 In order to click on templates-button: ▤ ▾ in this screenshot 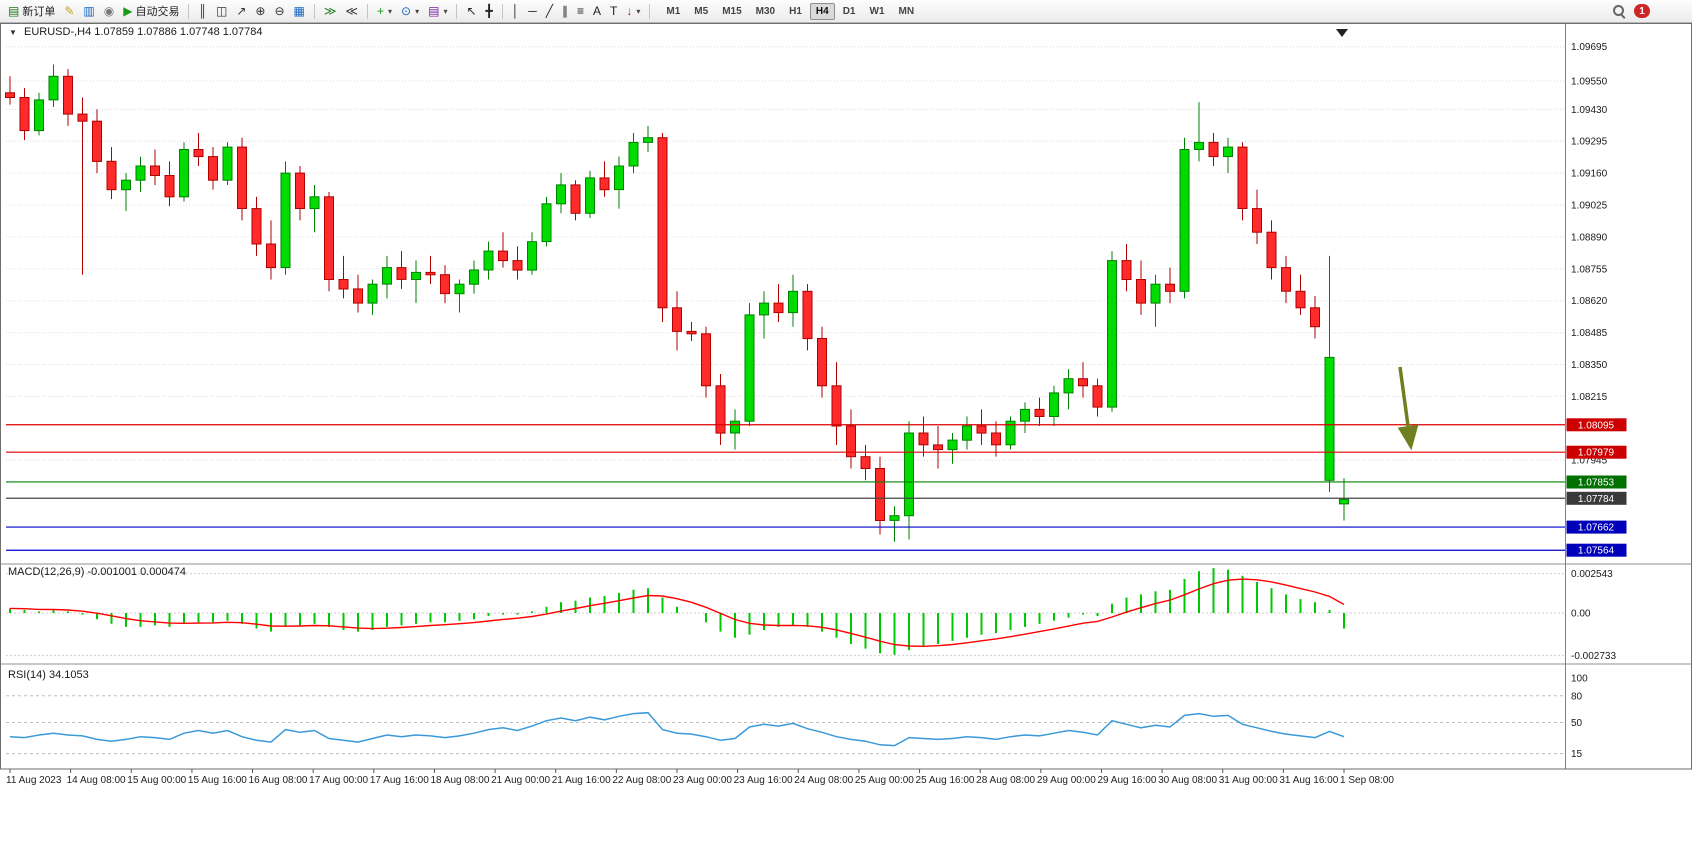, I will do `click(437, 11)`.